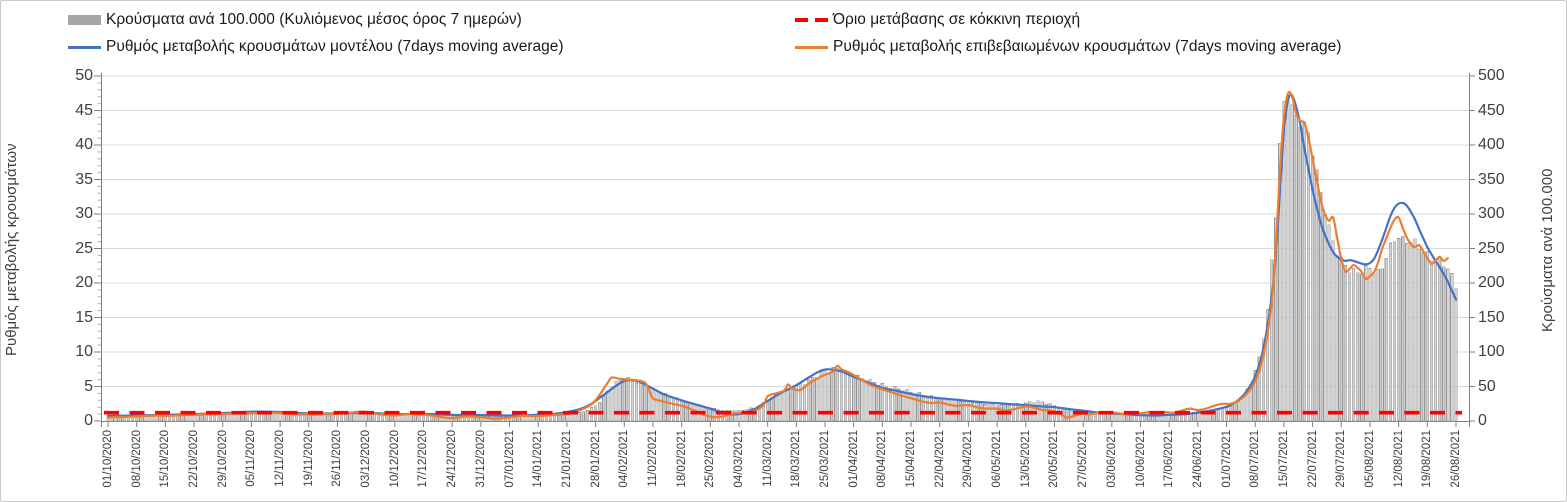 The height and width of the screenshot is (502, 1567). What do you see at coordinates (1491, 317) in the screenshot?
I see `right-axis-tick-label: 150` at bounding box center [1491, 317].